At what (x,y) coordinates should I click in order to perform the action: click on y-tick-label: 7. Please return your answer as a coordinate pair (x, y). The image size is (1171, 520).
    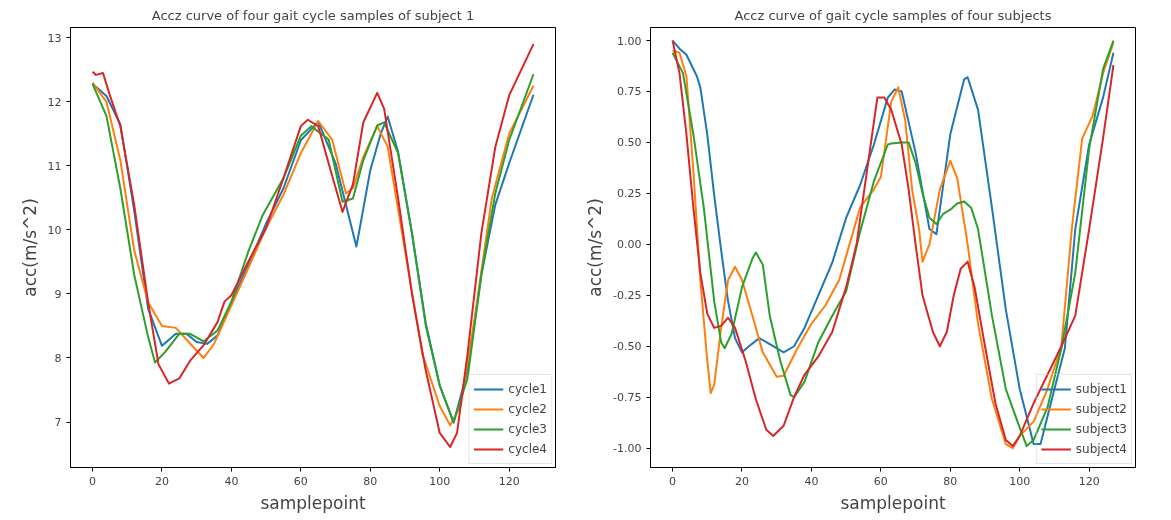
    Looking at the image, I should click on (58, 423).